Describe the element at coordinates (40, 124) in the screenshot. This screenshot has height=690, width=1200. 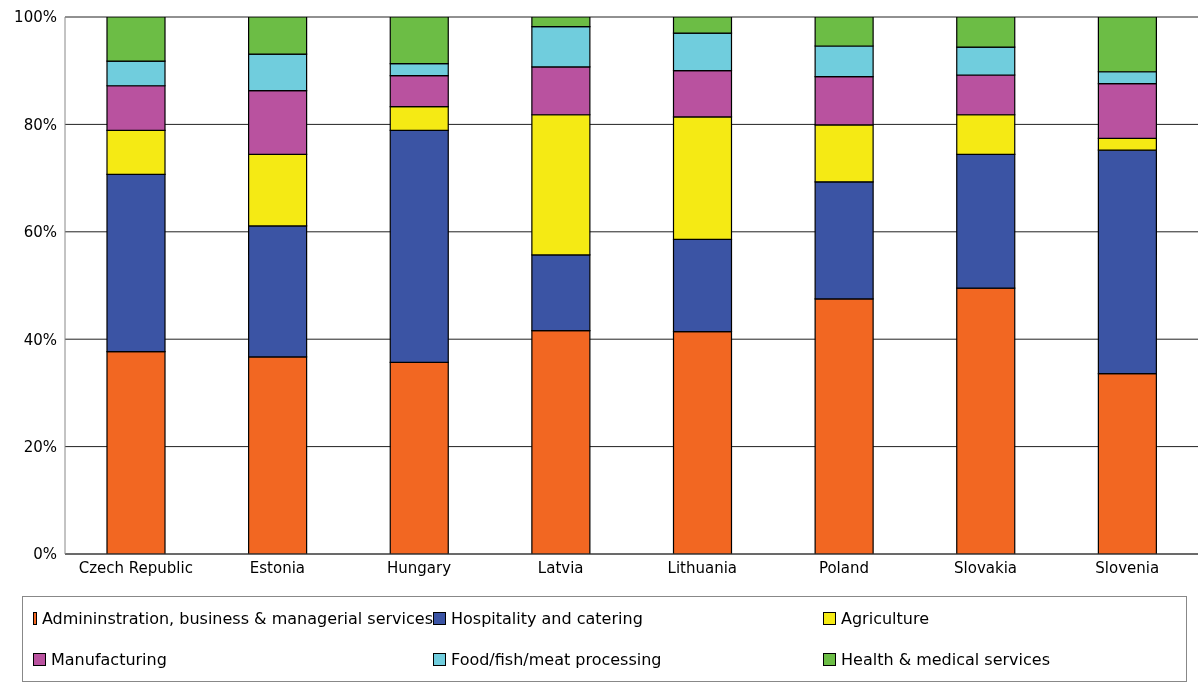
I see `y-tick-label: 80%` at that location.